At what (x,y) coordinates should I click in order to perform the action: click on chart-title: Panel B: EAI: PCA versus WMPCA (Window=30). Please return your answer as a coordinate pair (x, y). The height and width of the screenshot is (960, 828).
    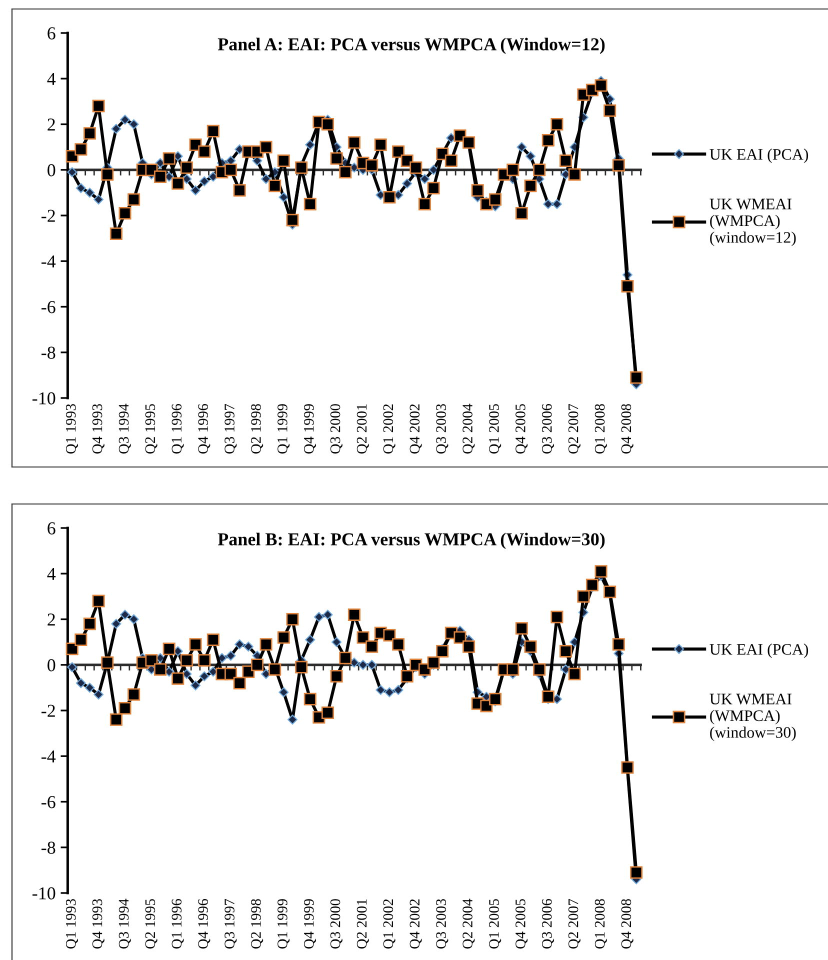
    Looking at the image, I should click on (411, 541).